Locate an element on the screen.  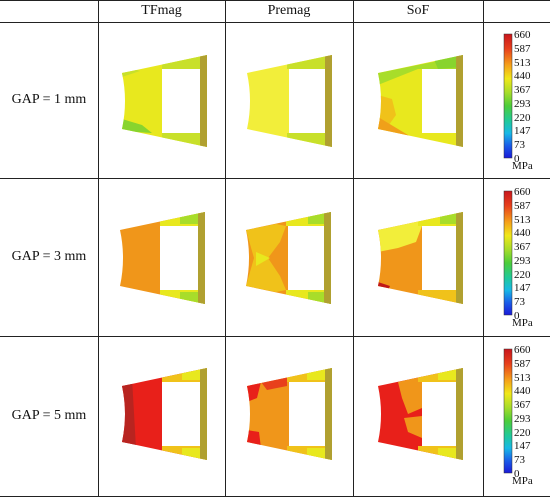
colorbar-unit-gap5: MPa is located at coordinates (522, 481).